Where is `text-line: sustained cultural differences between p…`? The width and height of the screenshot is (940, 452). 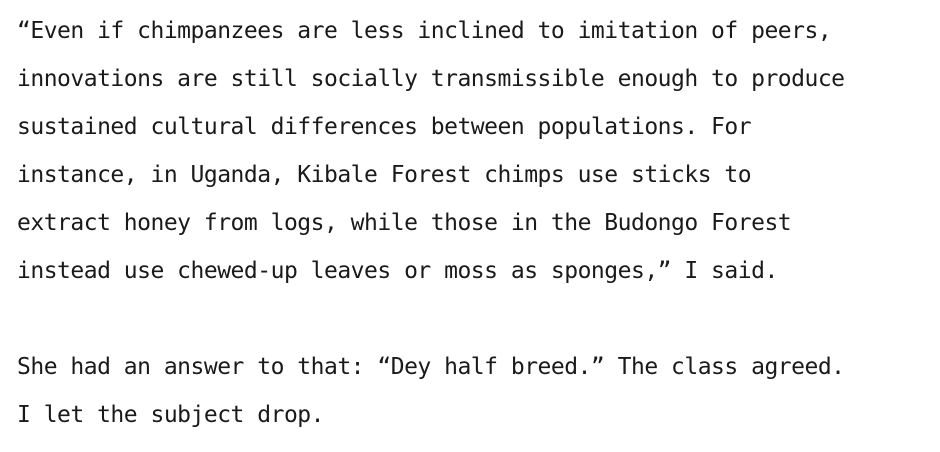 text-line: sustained cultural differences between p… is located at coordinates (384, 127).